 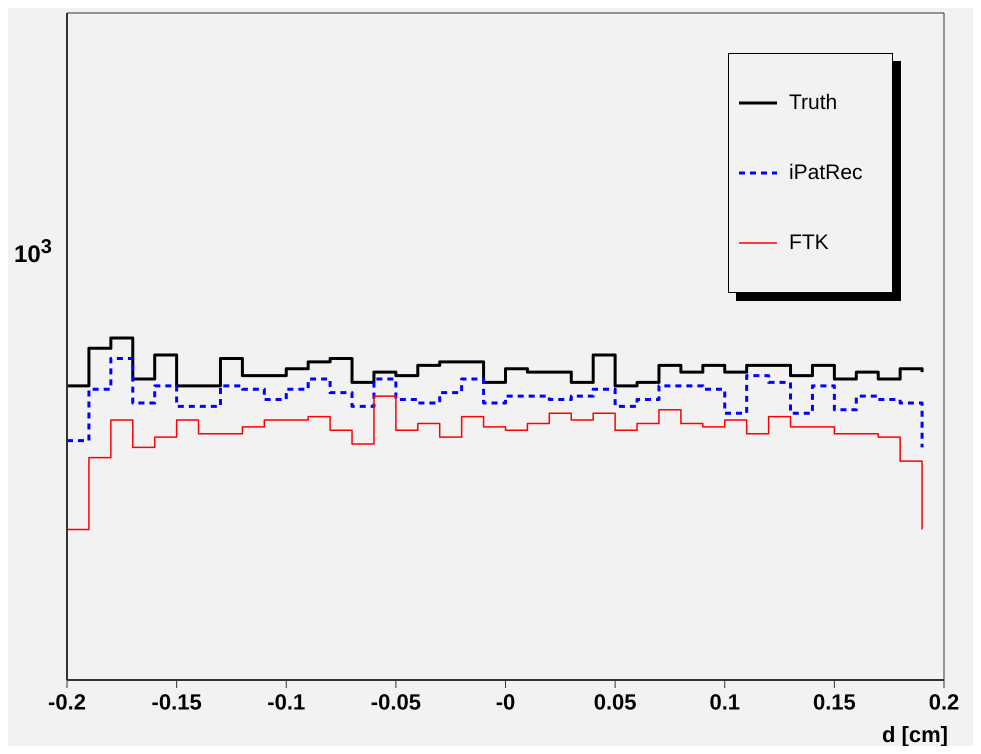 I want to click on x-tick-label: -0.05, so click(x=395, y=702).